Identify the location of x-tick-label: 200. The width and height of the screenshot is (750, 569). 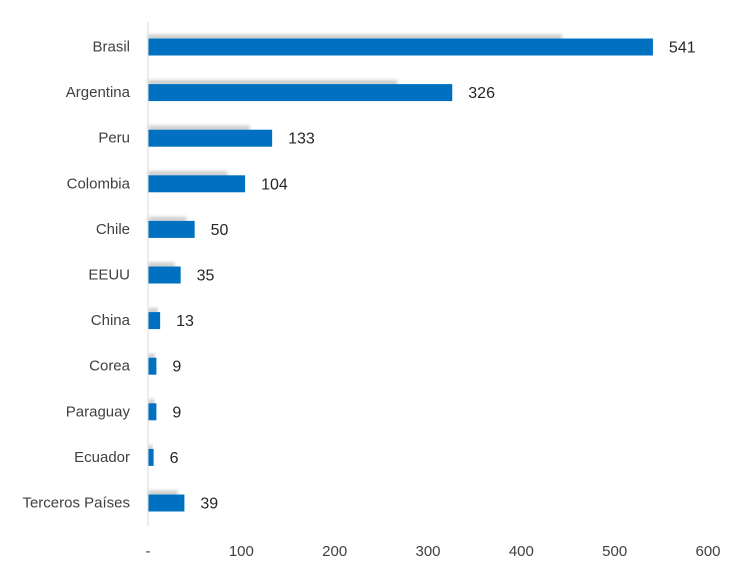
(334, 551).